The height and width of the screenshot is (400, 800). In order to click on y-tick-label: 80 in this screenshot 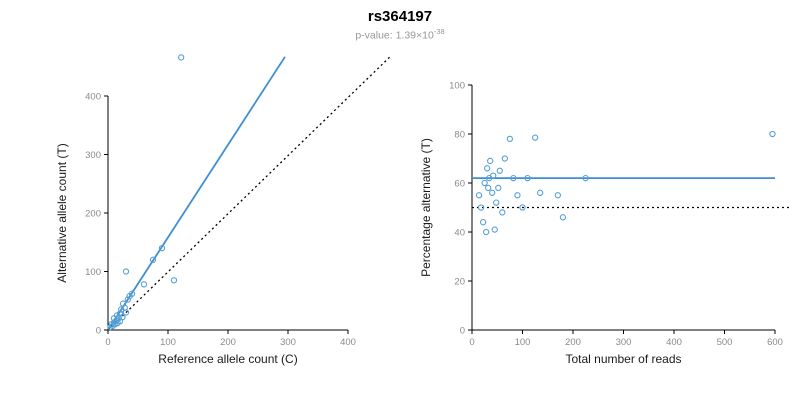, I will do `click(459, 134)`.